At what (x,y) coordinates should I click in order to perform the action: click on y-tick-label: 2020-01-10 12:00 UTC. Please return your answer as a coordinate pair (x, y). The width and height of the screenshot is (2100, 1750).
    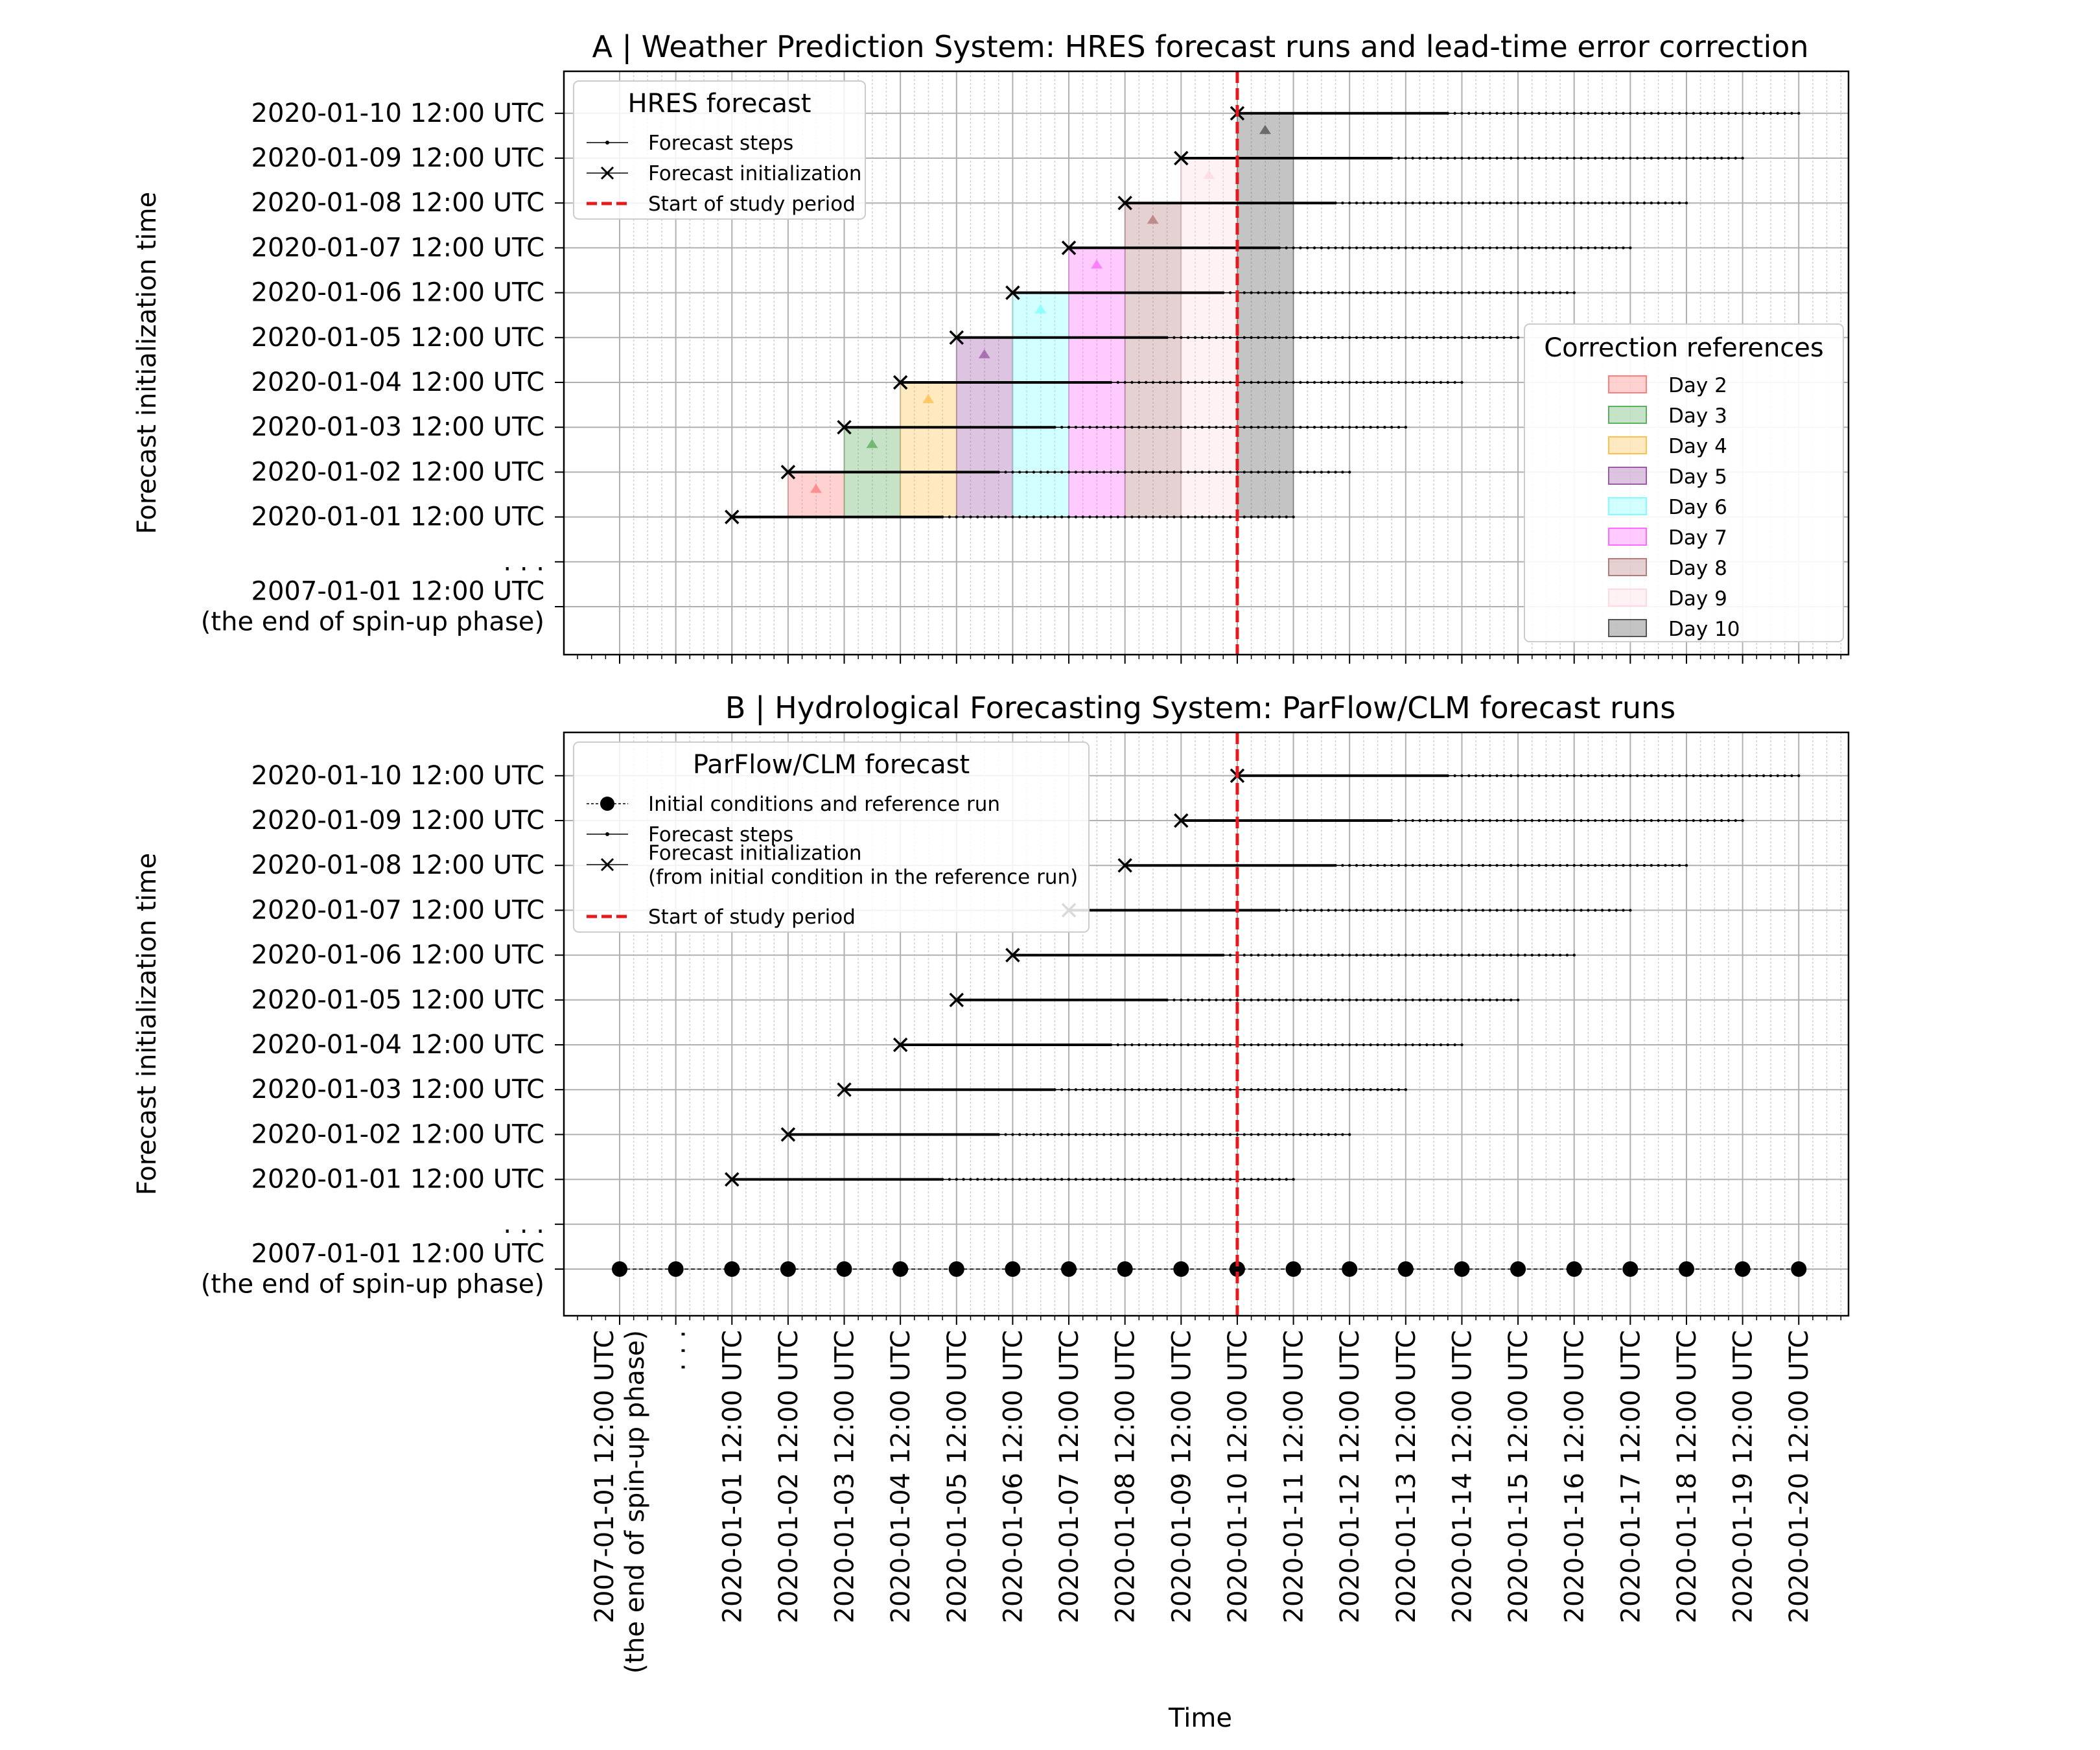
    Looking at the image, I should click on (397, 776).